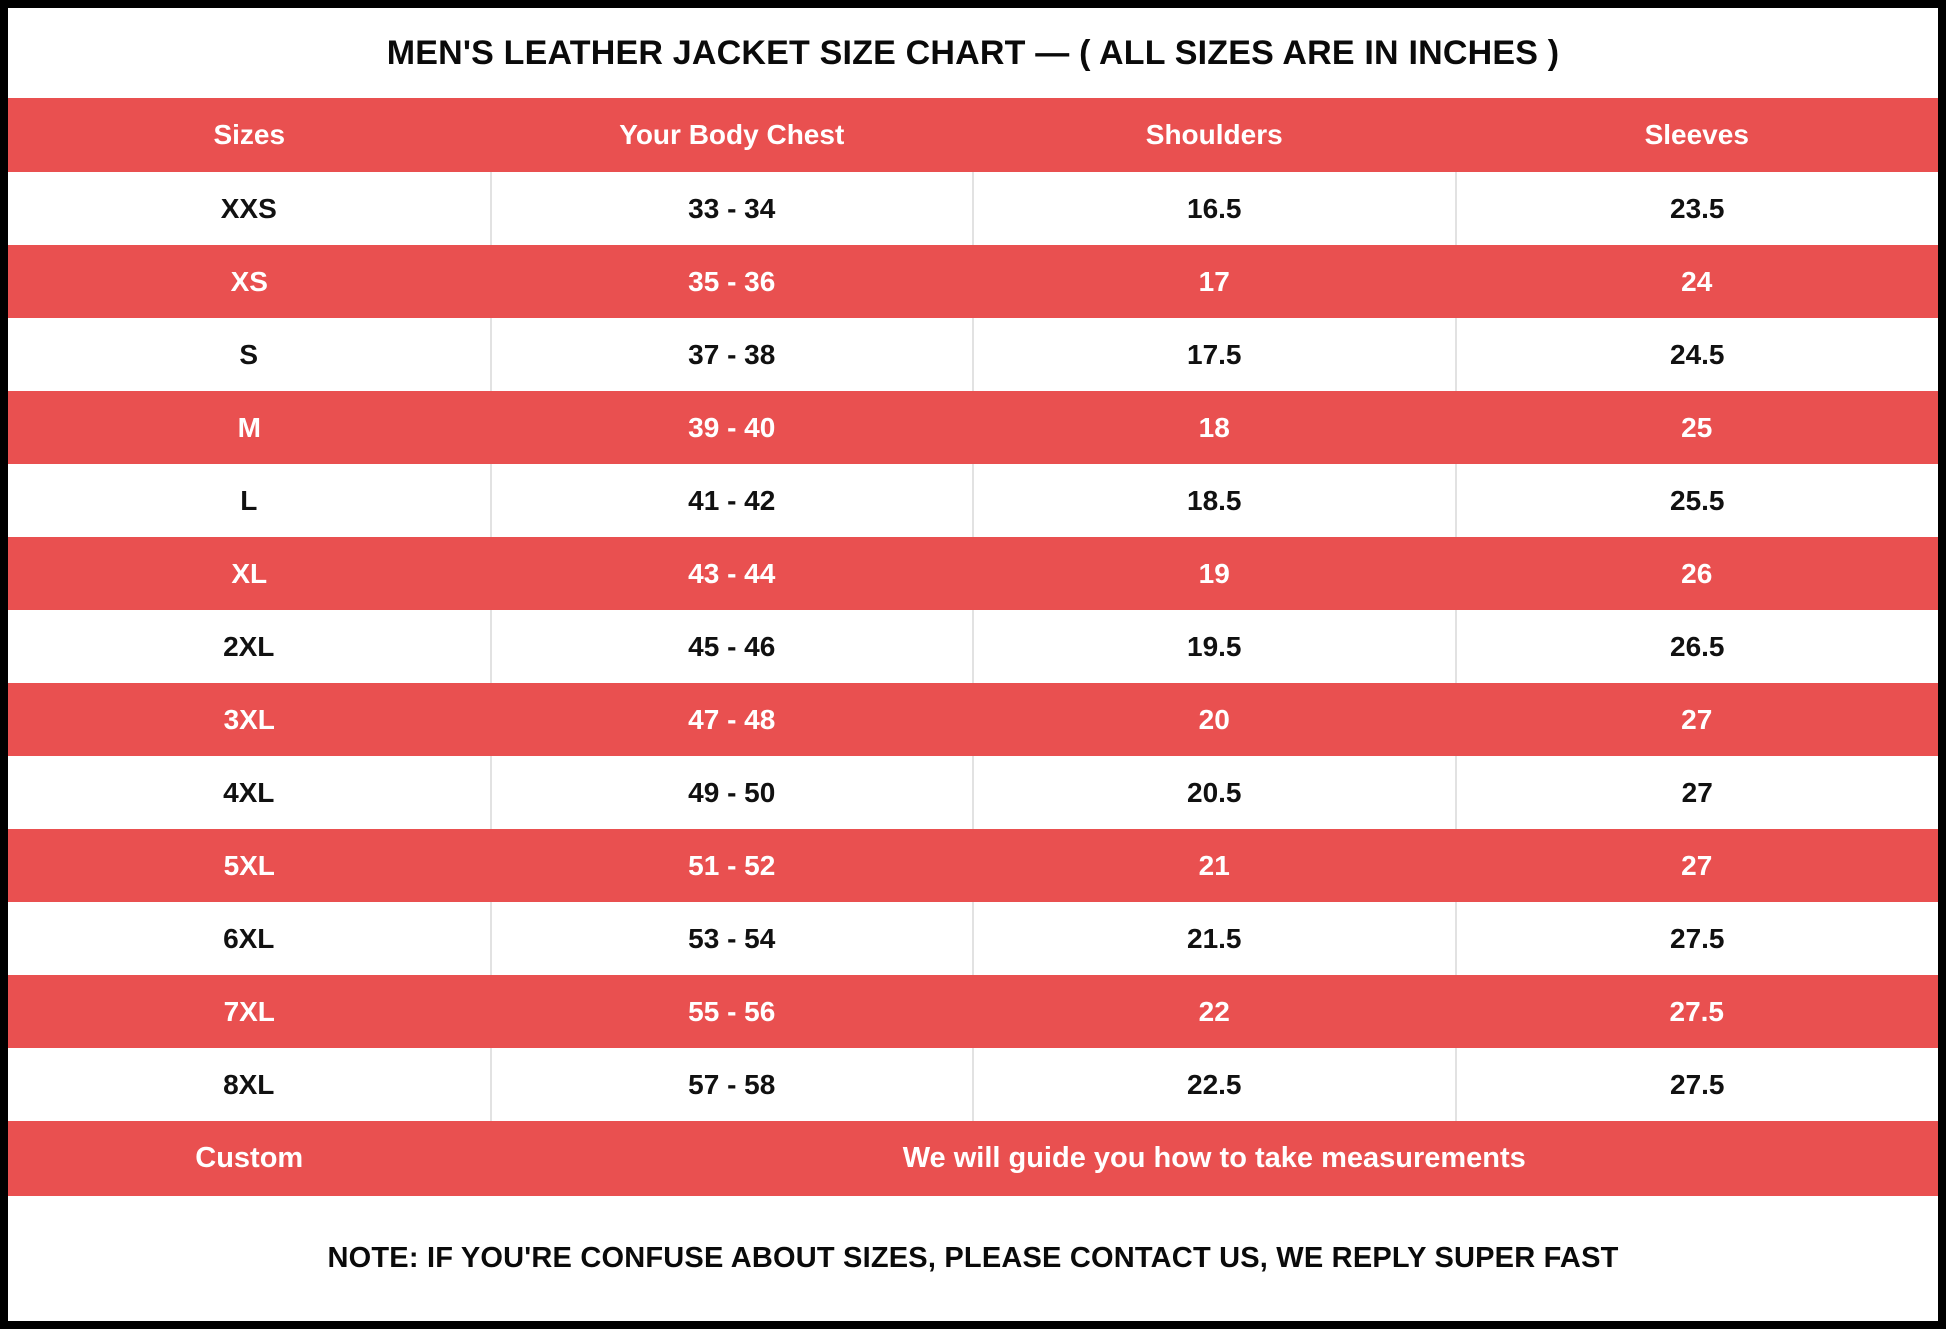  What do you see at coordinates (732, 354) in the screenshot?
I see `measurement-cell: 37 - 38` at bounding box center [732, 354].